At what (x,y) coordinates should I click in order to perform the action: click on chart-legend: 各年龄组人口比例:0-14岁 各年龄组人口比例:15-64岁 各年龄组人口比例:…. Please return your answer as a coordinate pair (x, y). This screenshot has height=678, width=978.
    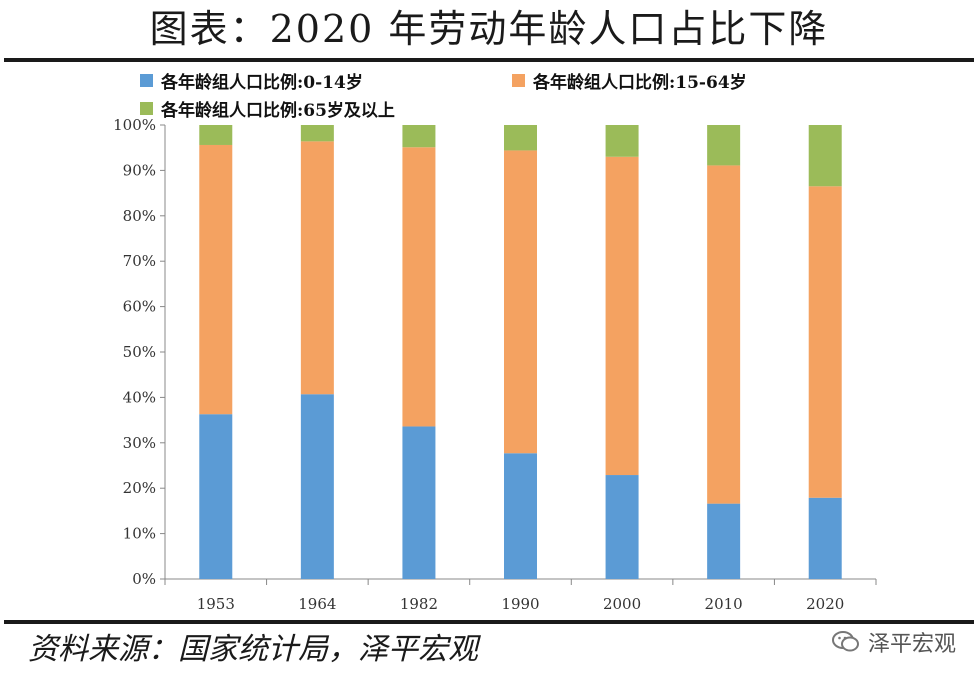
    Looking at the image, I should click on (550, 94).